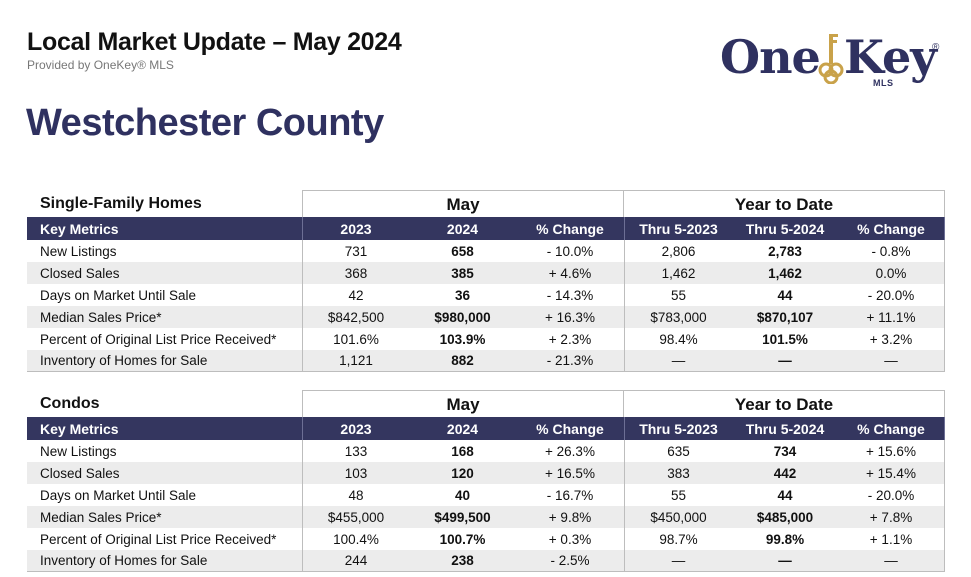 This screenshot has width=971, height=577. Describe the element at coordinates (891, 539) in the screenshot. I see `cell: + 1.1%` at that location.